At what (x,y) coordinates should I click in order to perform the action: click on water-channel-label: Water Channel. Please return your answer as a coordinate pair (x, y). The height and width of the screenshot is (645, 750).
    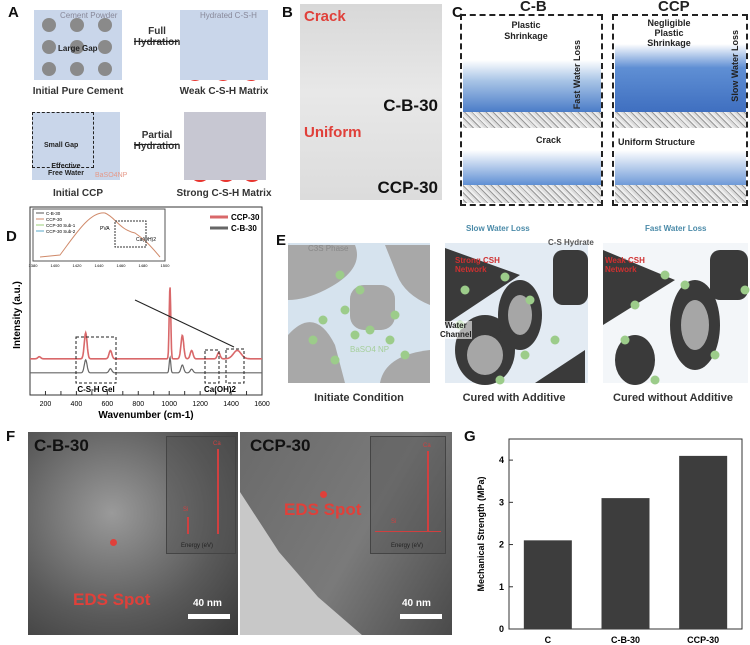
    Looking at the image, I should click on (456, 330).